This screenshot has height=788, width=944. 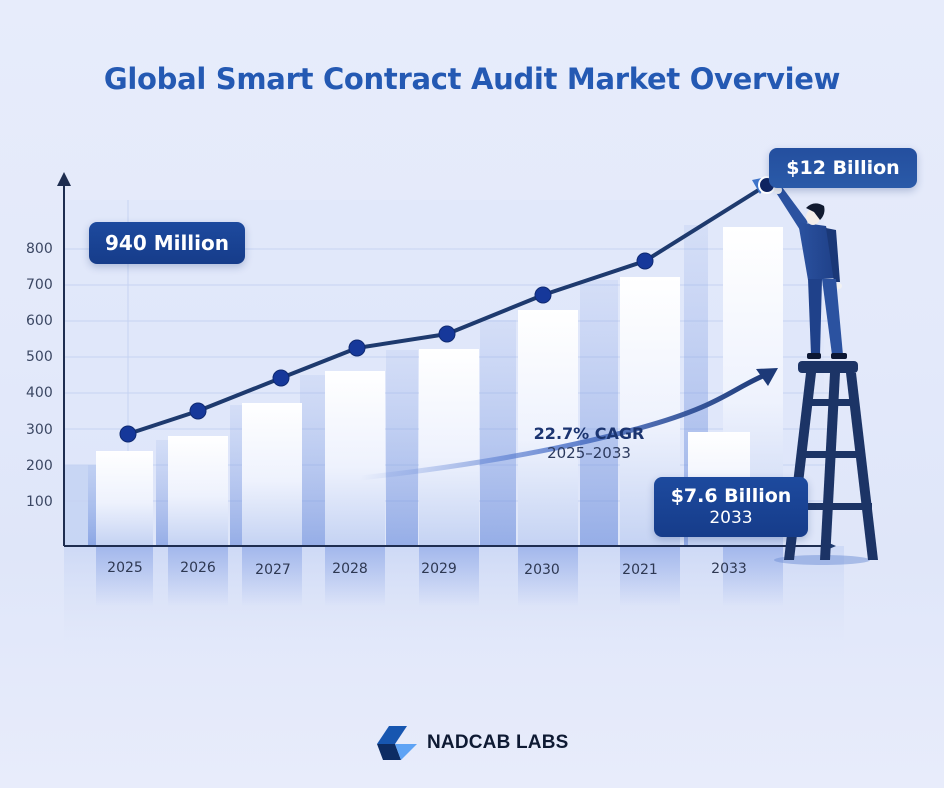 I want to click on x-tick-2021: 2021, so click(x=640, y=570).